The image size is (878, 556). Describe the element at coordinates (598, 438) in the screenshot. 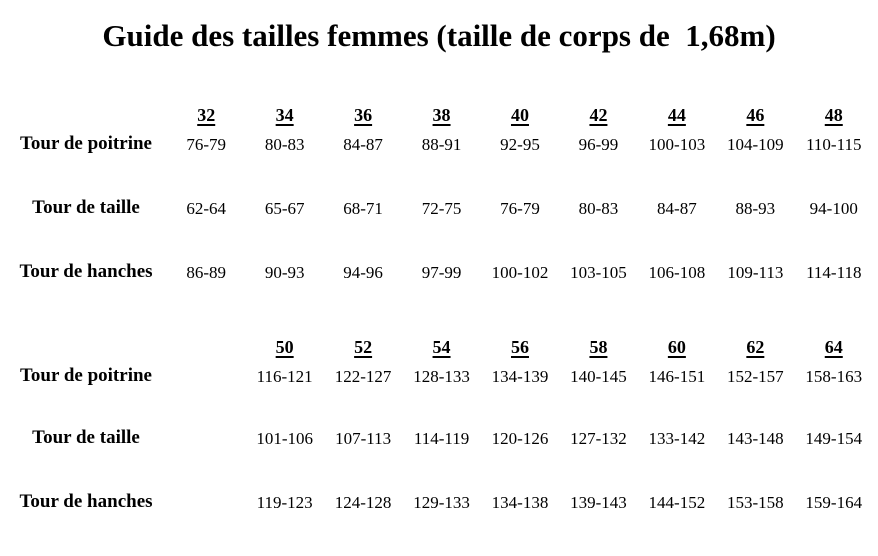

I see `size-value: 127-132` at that location.